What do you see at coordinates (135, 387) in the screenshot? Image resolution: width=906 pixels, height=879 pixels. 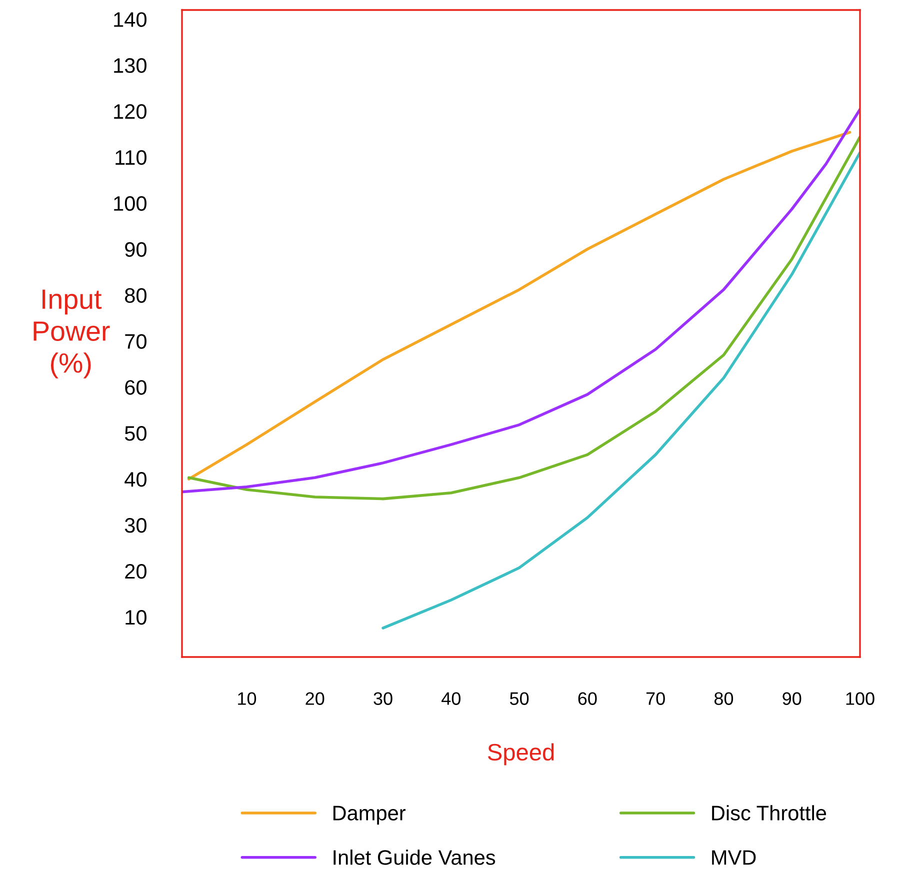 I see `y-tick-label: 60` at bounding box center [135, 387].